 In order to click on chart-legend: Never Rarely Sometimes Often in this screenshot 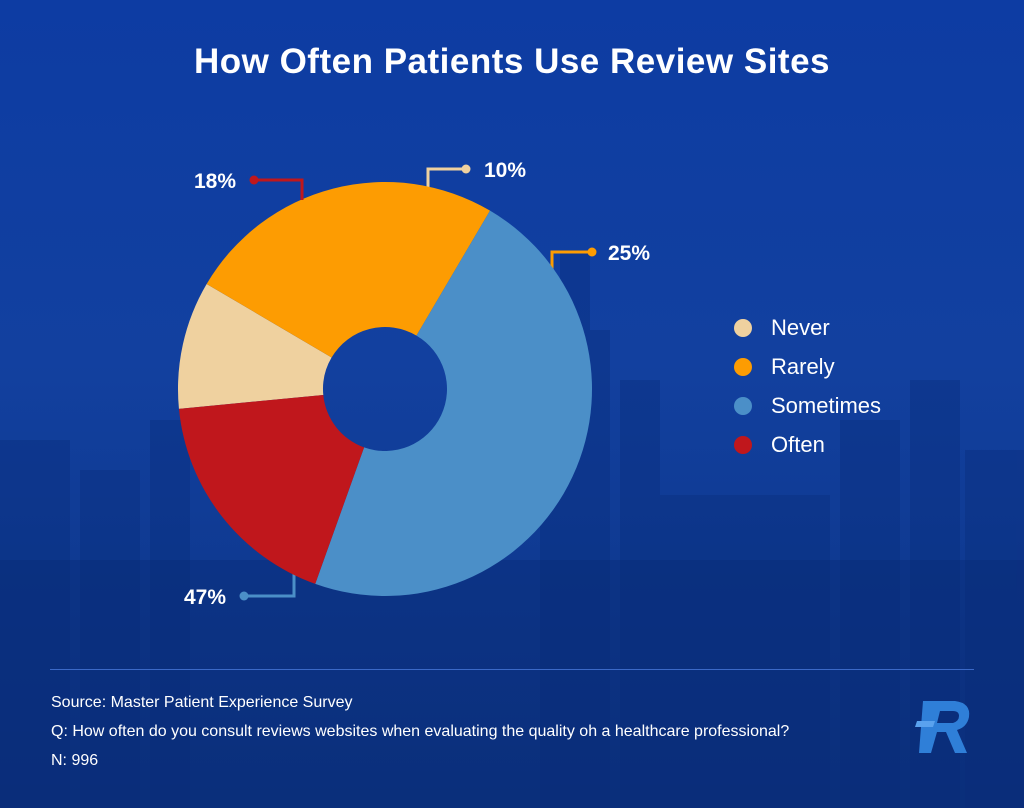, I will do `click(807, 386)`.